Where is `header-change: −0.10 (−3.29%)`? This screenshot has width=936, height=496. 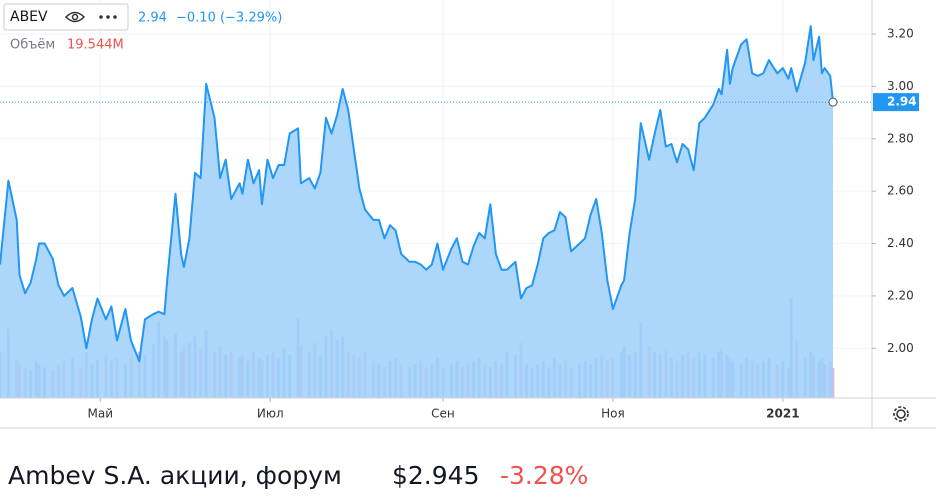 header-change: −0.10 (−3.29%) is located at coordinates (229, 18).